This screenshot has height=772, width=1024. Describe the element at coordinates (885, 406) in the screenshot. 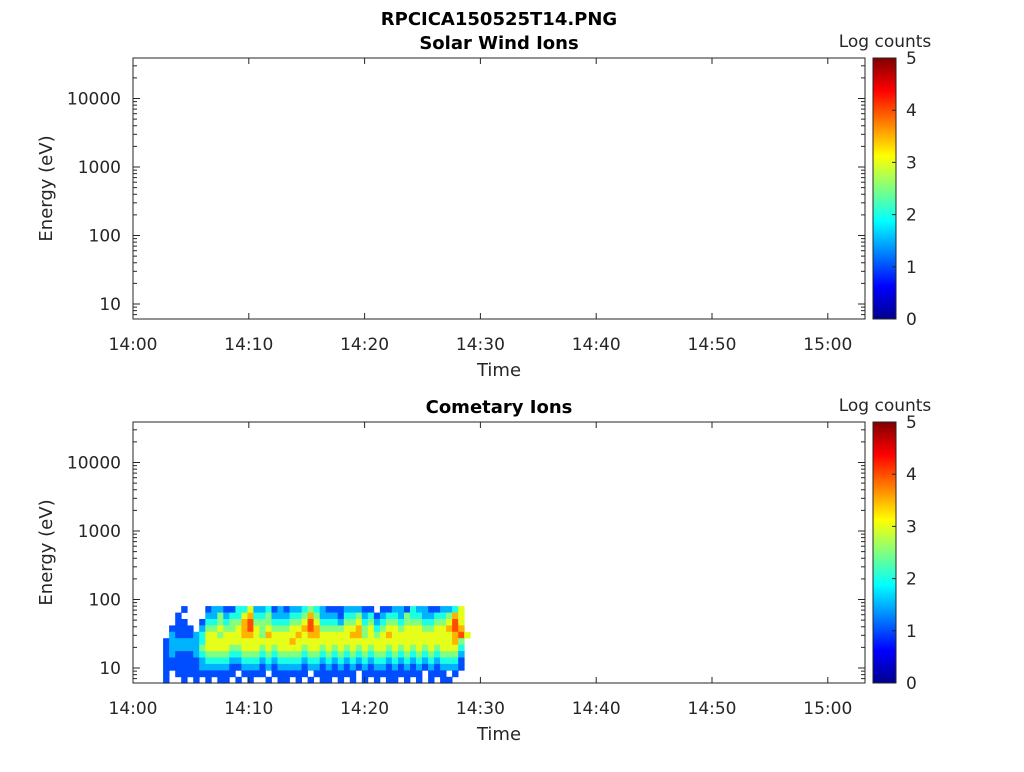

I see `colorbar-label: Log counts` at that location.